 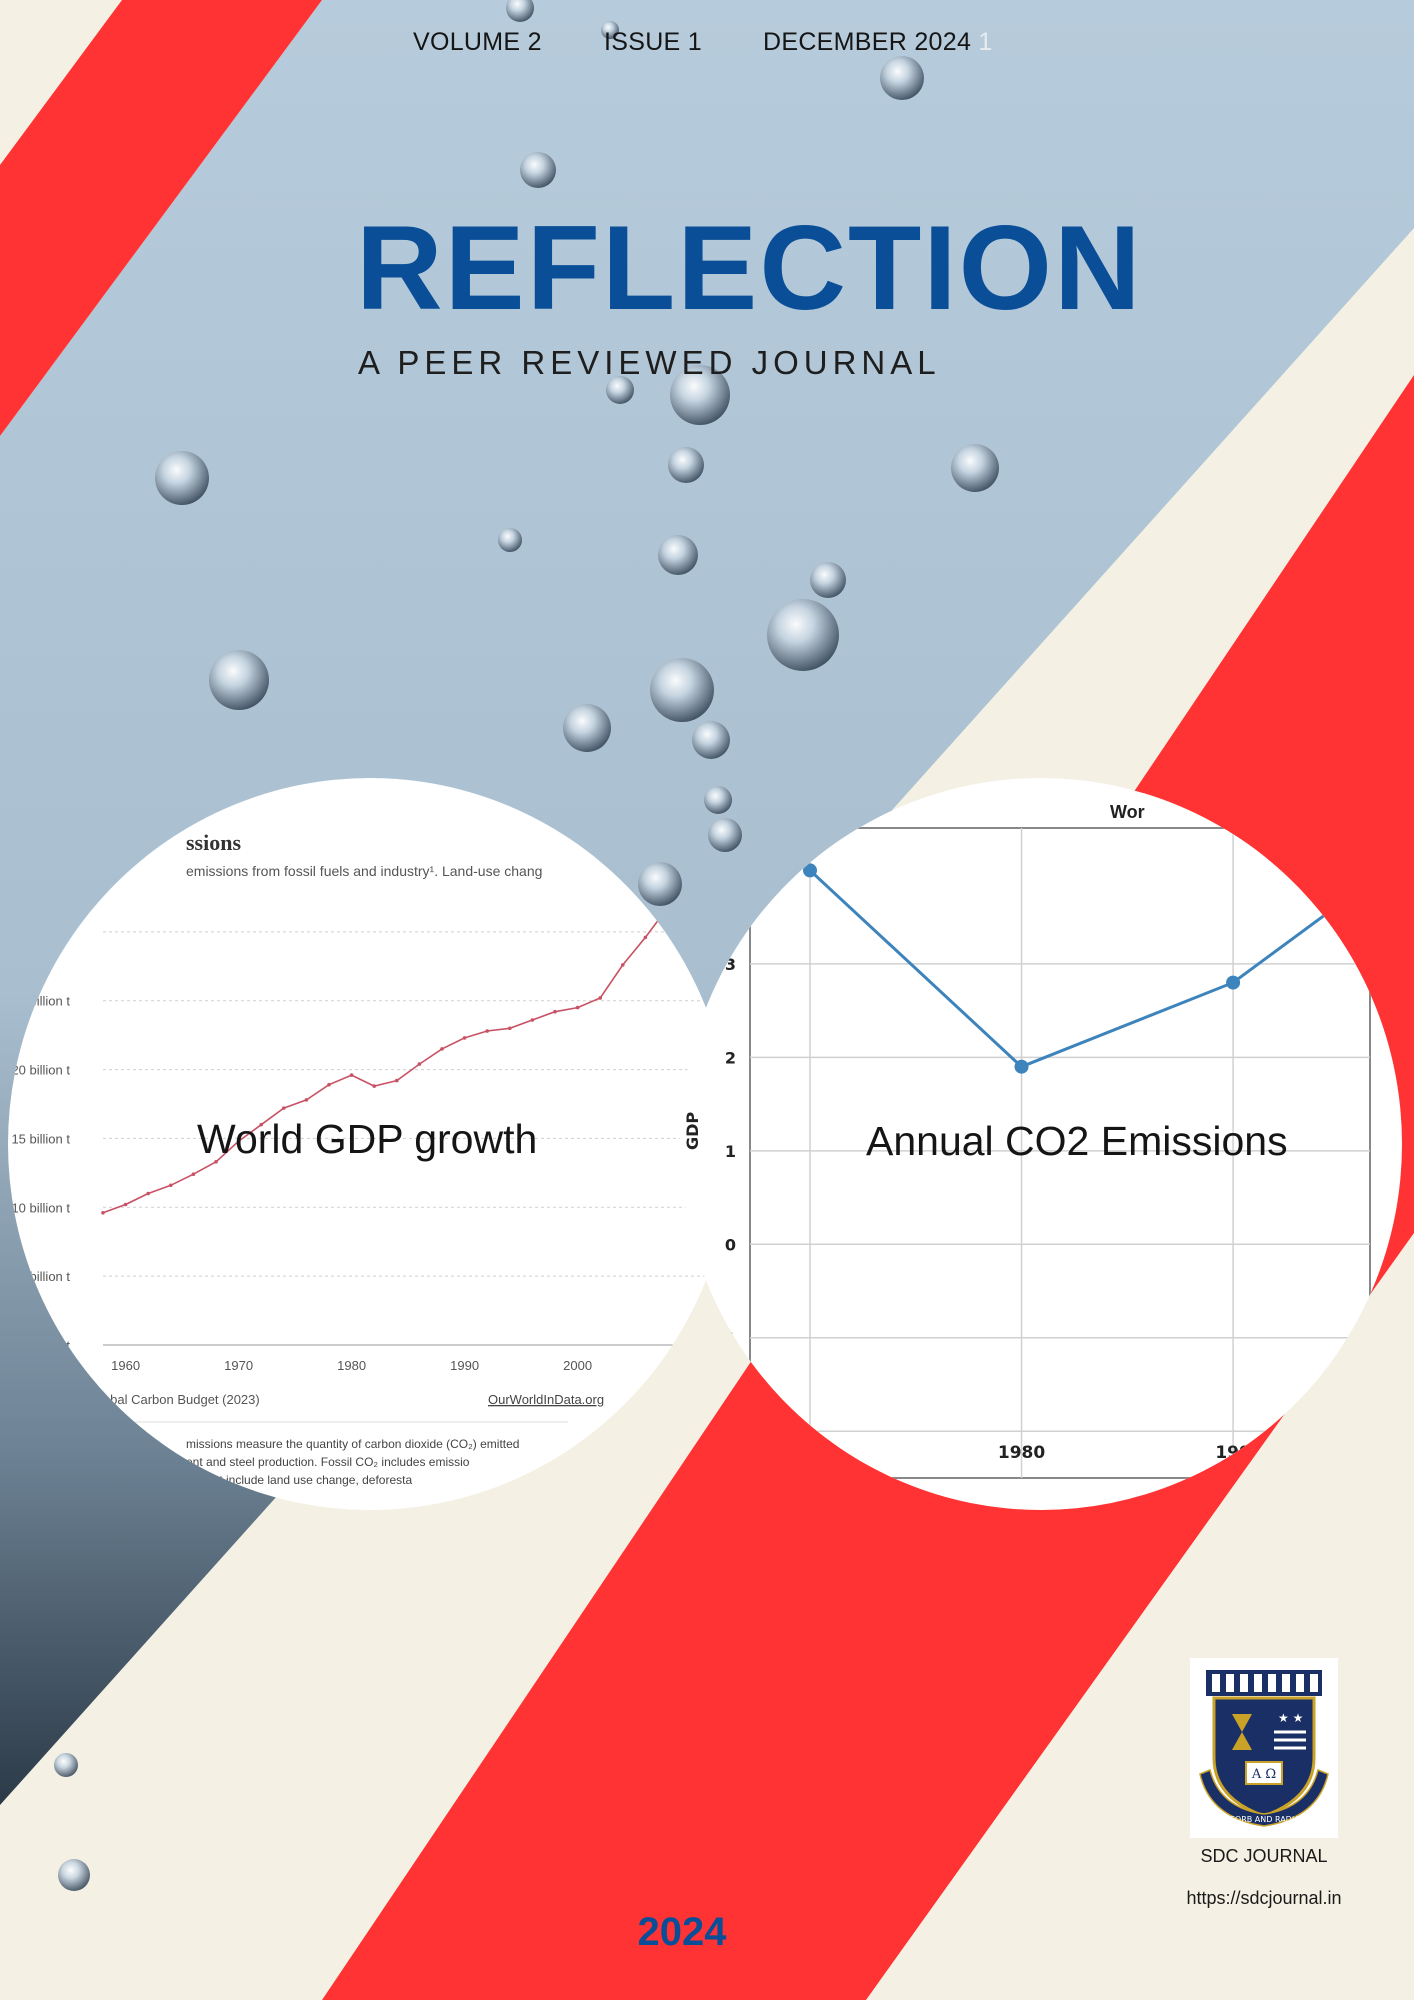 What do you see at coordinates (1264, 1748) in the screenshot?
I see `sdc-logo: ★ ★ A Ω ABSORB AND RADIATE` at bounding box center [1264, 1748].